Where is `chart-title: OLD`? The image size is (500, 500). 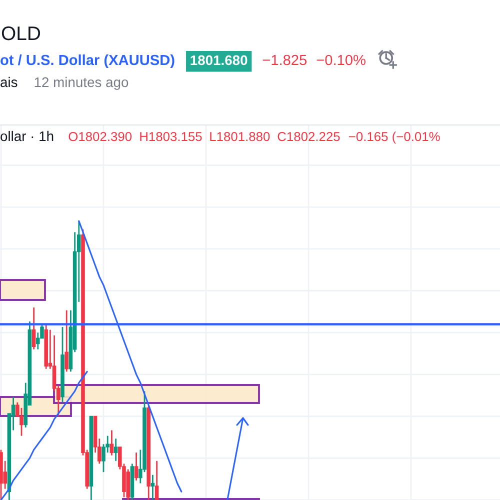 chart-title: OLD is located at coordinates (21, 33).